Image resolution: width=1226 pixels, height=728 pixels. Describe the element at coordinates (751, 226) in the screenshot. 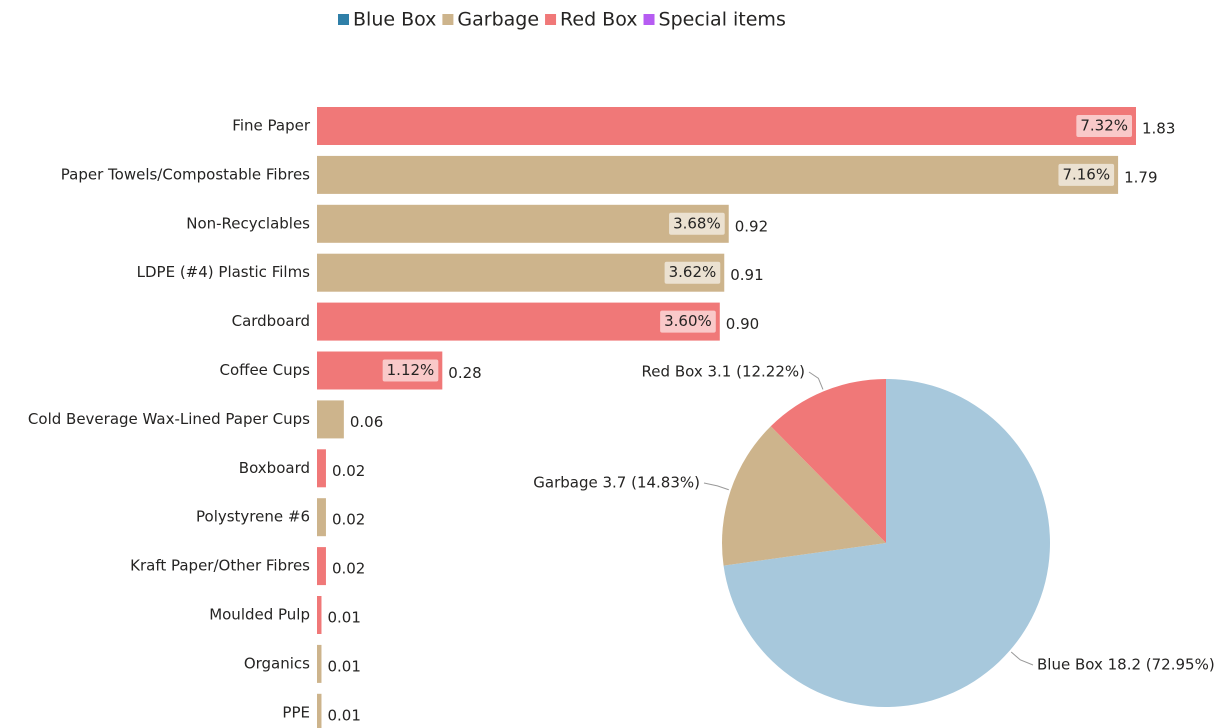

I see `value-label: 0.92` at that location.